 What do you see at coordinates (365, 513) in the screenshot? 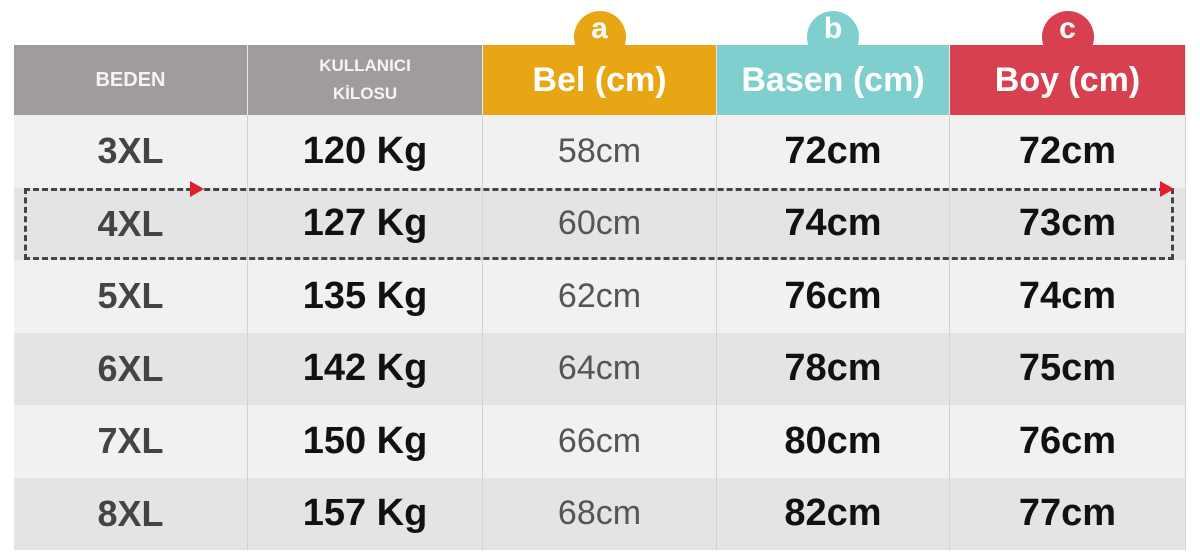
I see `cell-weight: 157 Kg` at bounding box center [365, 513].